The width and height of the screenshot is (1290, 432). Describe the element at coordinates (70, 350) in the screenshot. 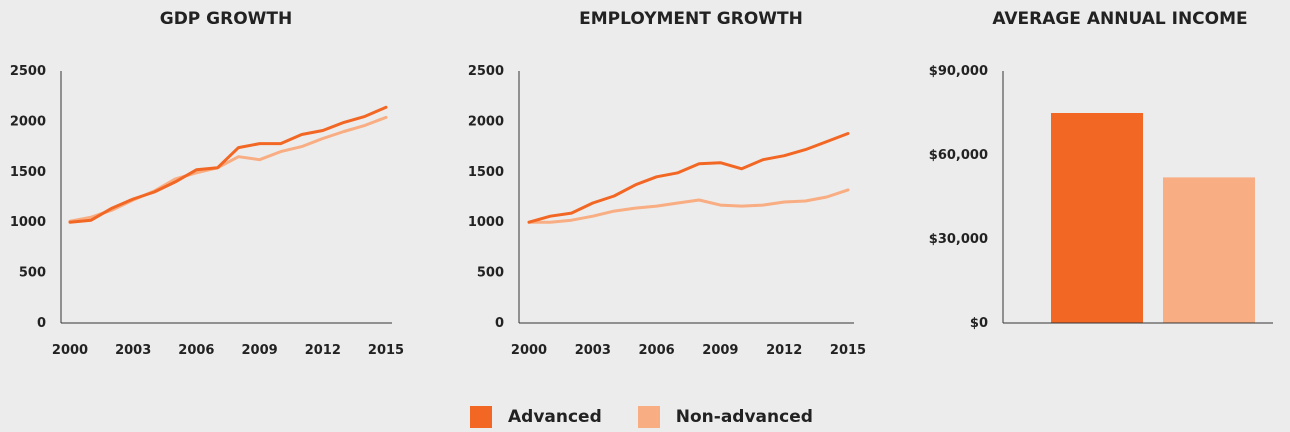

I see `gdp-x-tick-label: 2000` at that location.